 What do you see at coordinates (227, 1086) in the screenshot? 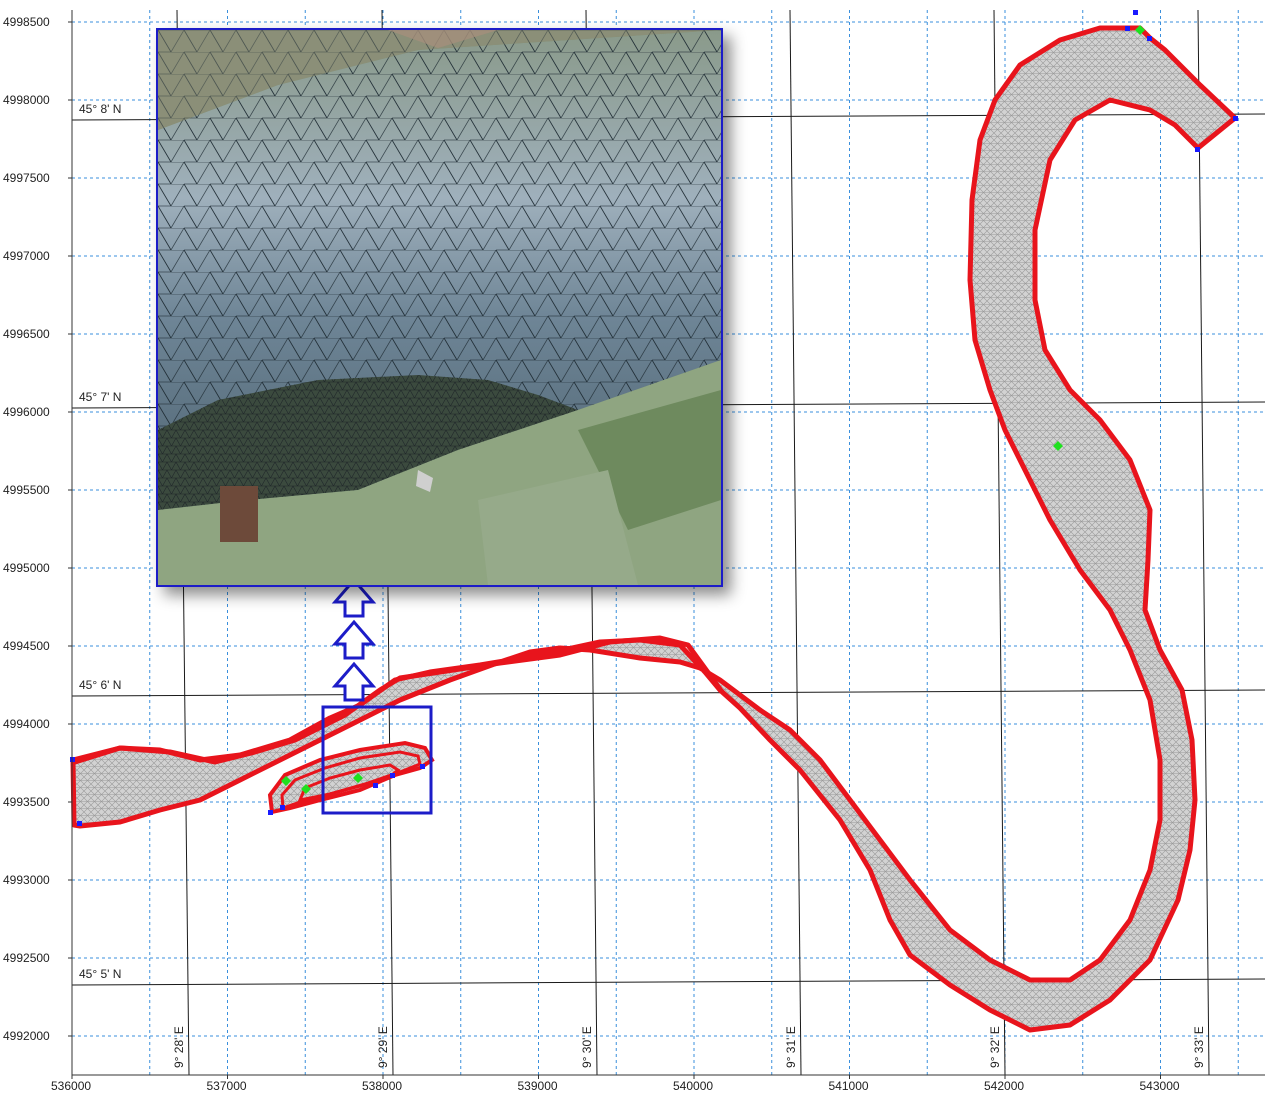
I see `x-tick-label: 537000` at bounding box center [227, 1086].